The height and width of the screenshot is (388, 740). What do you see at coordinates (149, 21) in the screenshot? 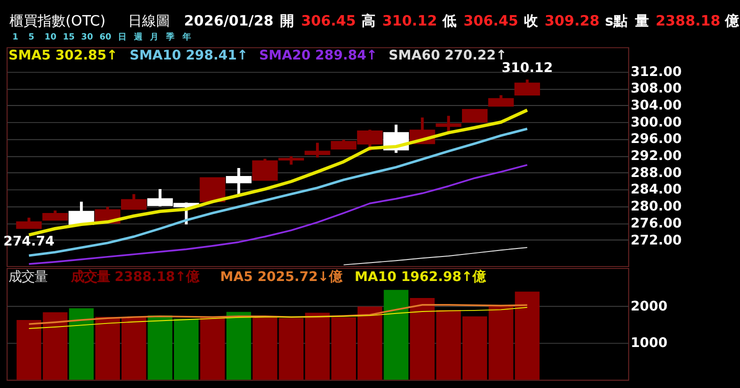
I see `chart-subtitle: 日線圖` at bounding box center [149, 21].